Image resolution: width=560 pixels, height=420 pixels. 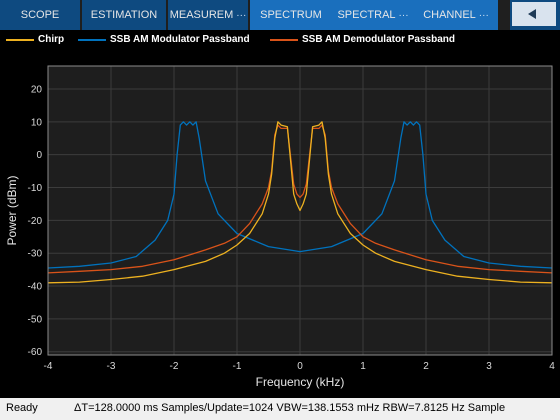 I want to click on x-tick-label: 2, so click(x=426, y=366).